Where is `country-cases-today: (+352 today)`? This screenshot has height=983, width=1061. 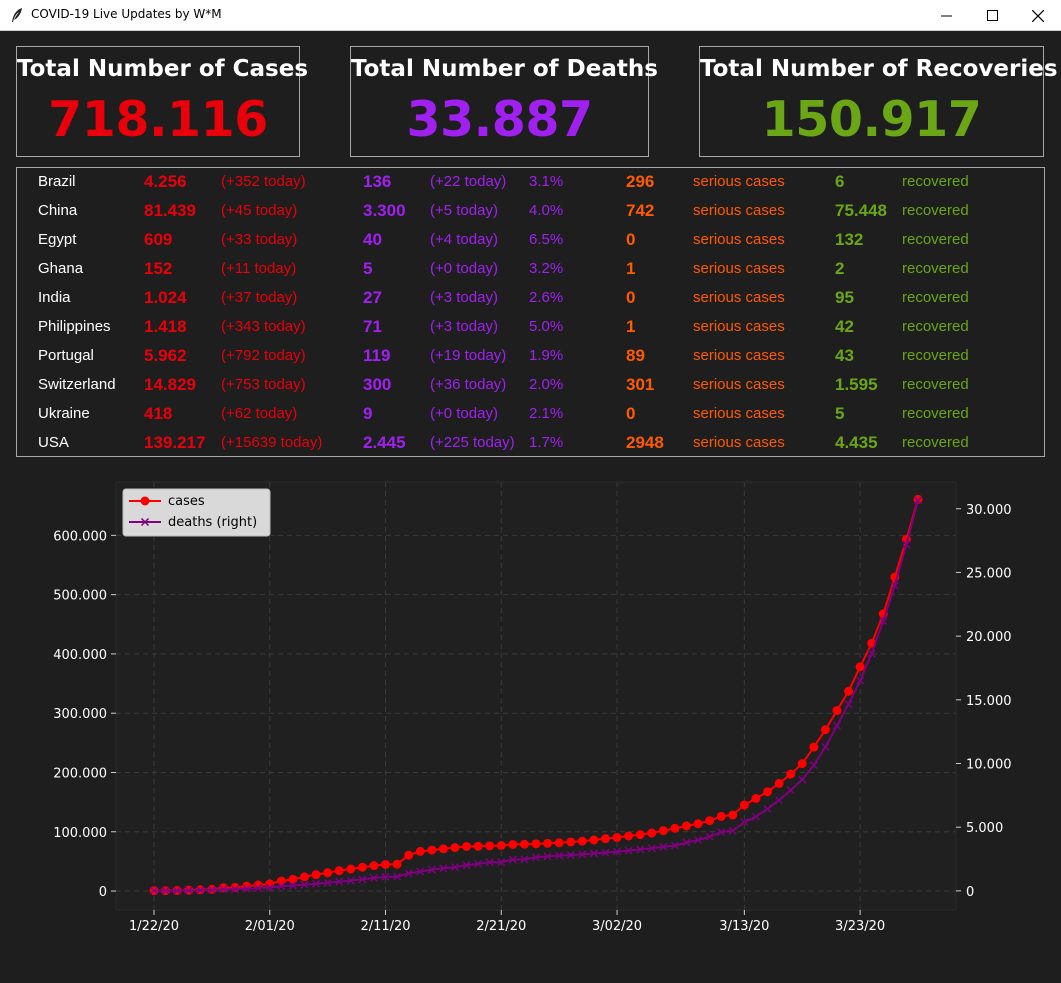
country-cases-today: (+352 today) is located at coordinates (263, 181).